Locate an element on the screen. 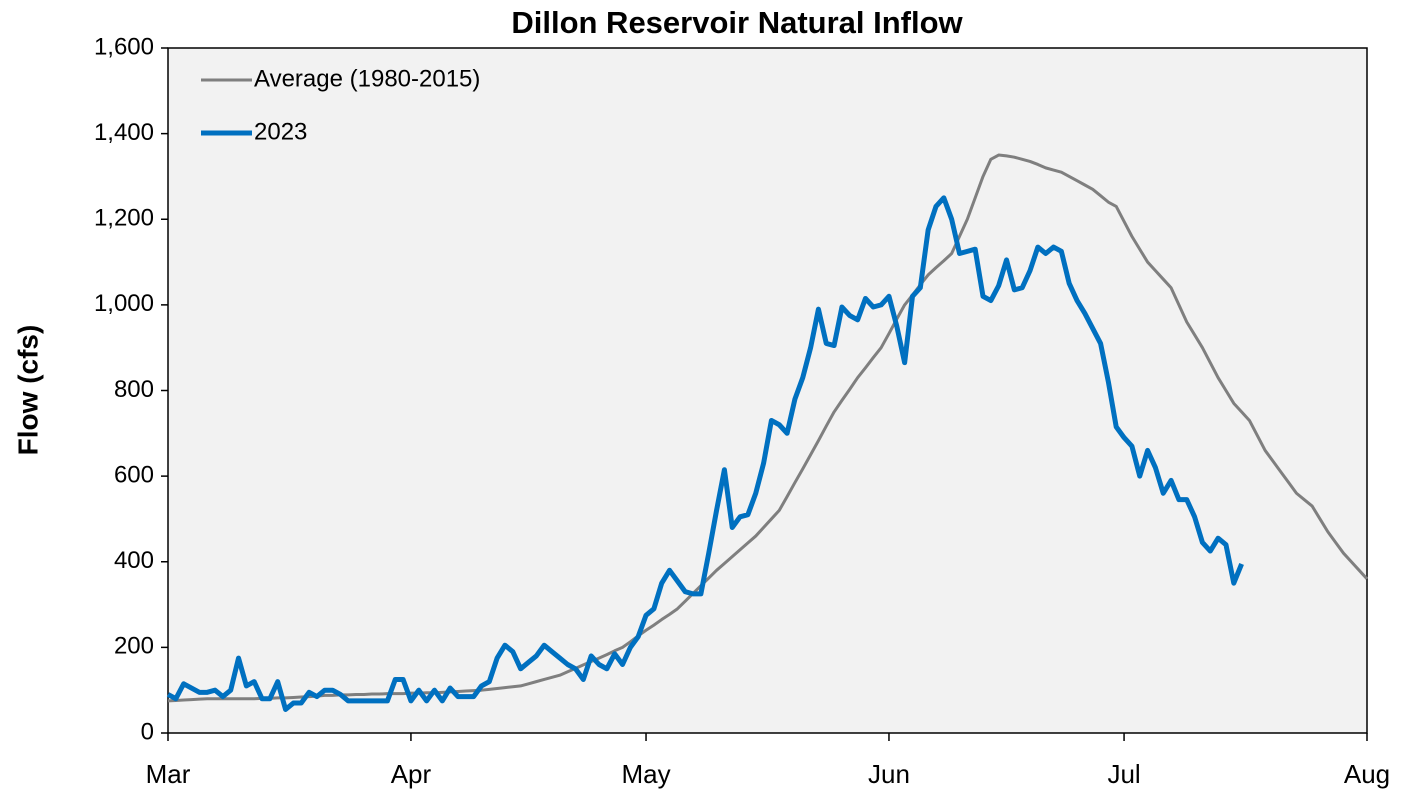 This screenshot has height=803, width=1426. y-tick-label: 1,000 is located at coordinates (124, 303).